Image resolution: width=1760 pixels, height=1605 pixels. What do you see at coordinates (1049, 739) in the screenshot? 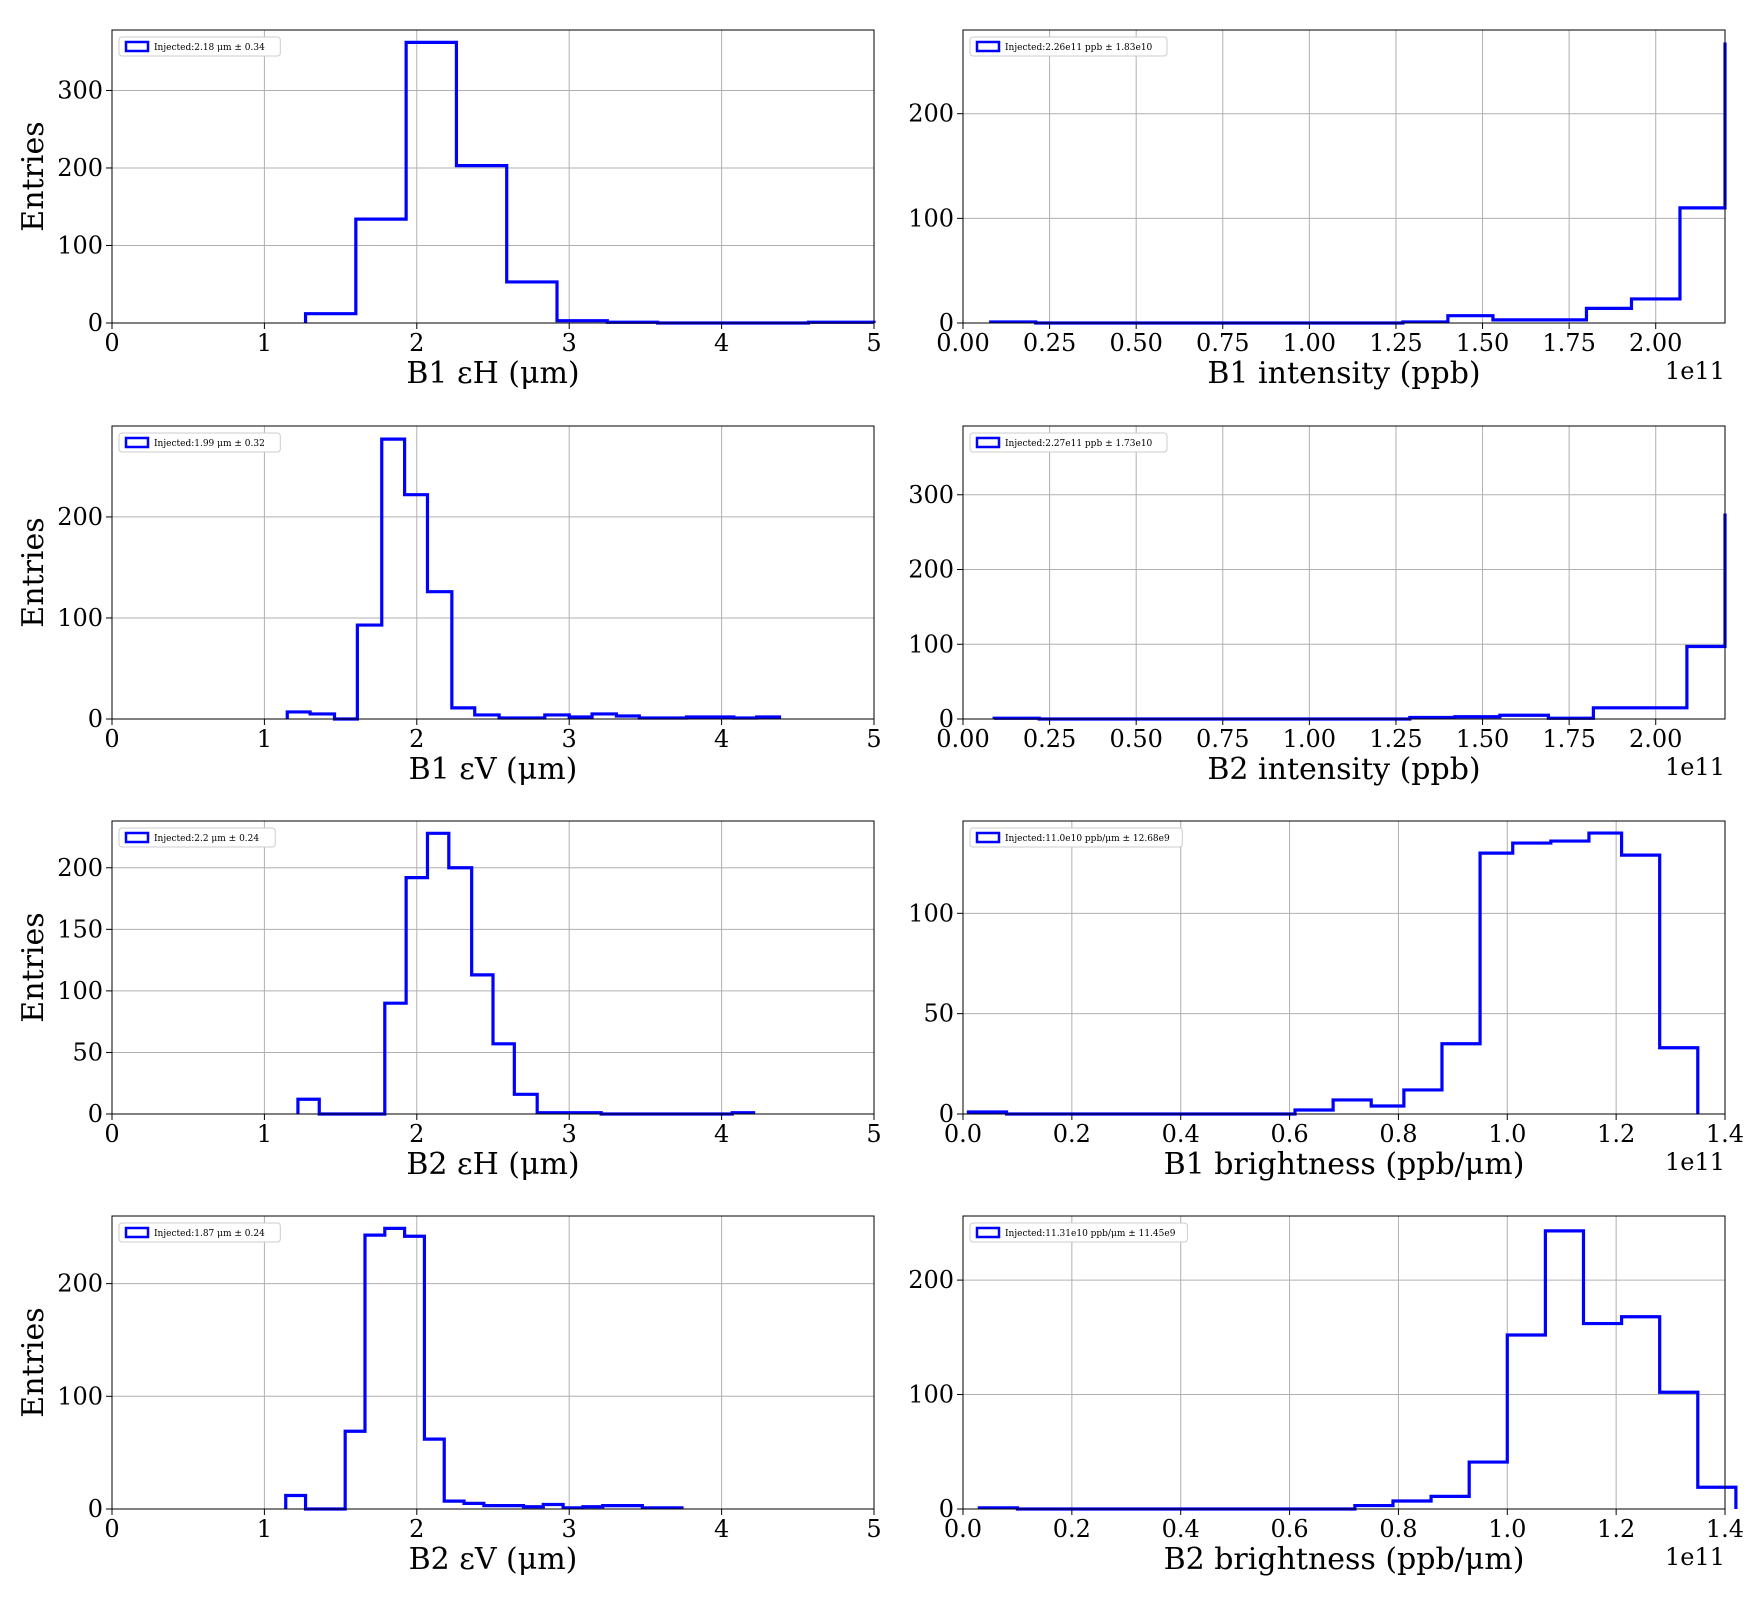
I see `x-tick-label: 0.25` at bounding box center [1049, 739].